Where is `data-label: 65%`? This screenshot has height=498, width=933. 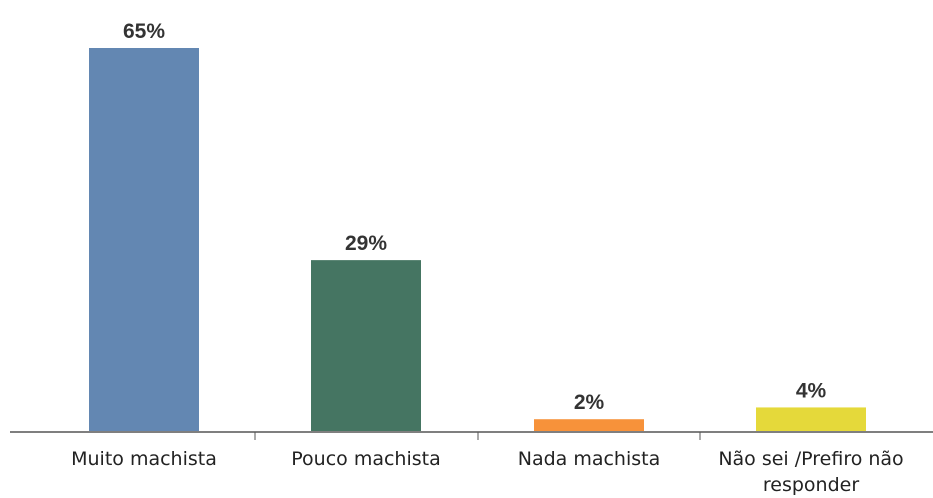 data-label: 65% is located at coordinates (144, 31).